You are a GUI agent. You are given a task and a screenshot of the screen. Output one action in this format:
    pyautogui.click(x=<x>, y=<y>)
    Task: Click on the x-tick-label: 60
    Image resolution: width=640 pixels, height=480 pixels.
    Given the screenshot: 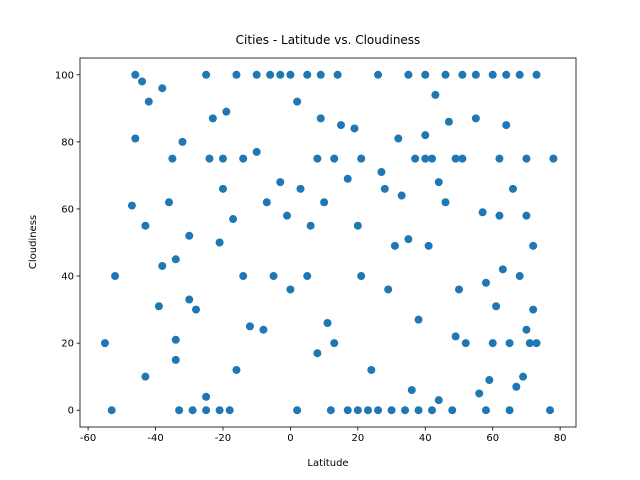 What is the action you would take?
    pyautogui.click(x=492, y=438)
    